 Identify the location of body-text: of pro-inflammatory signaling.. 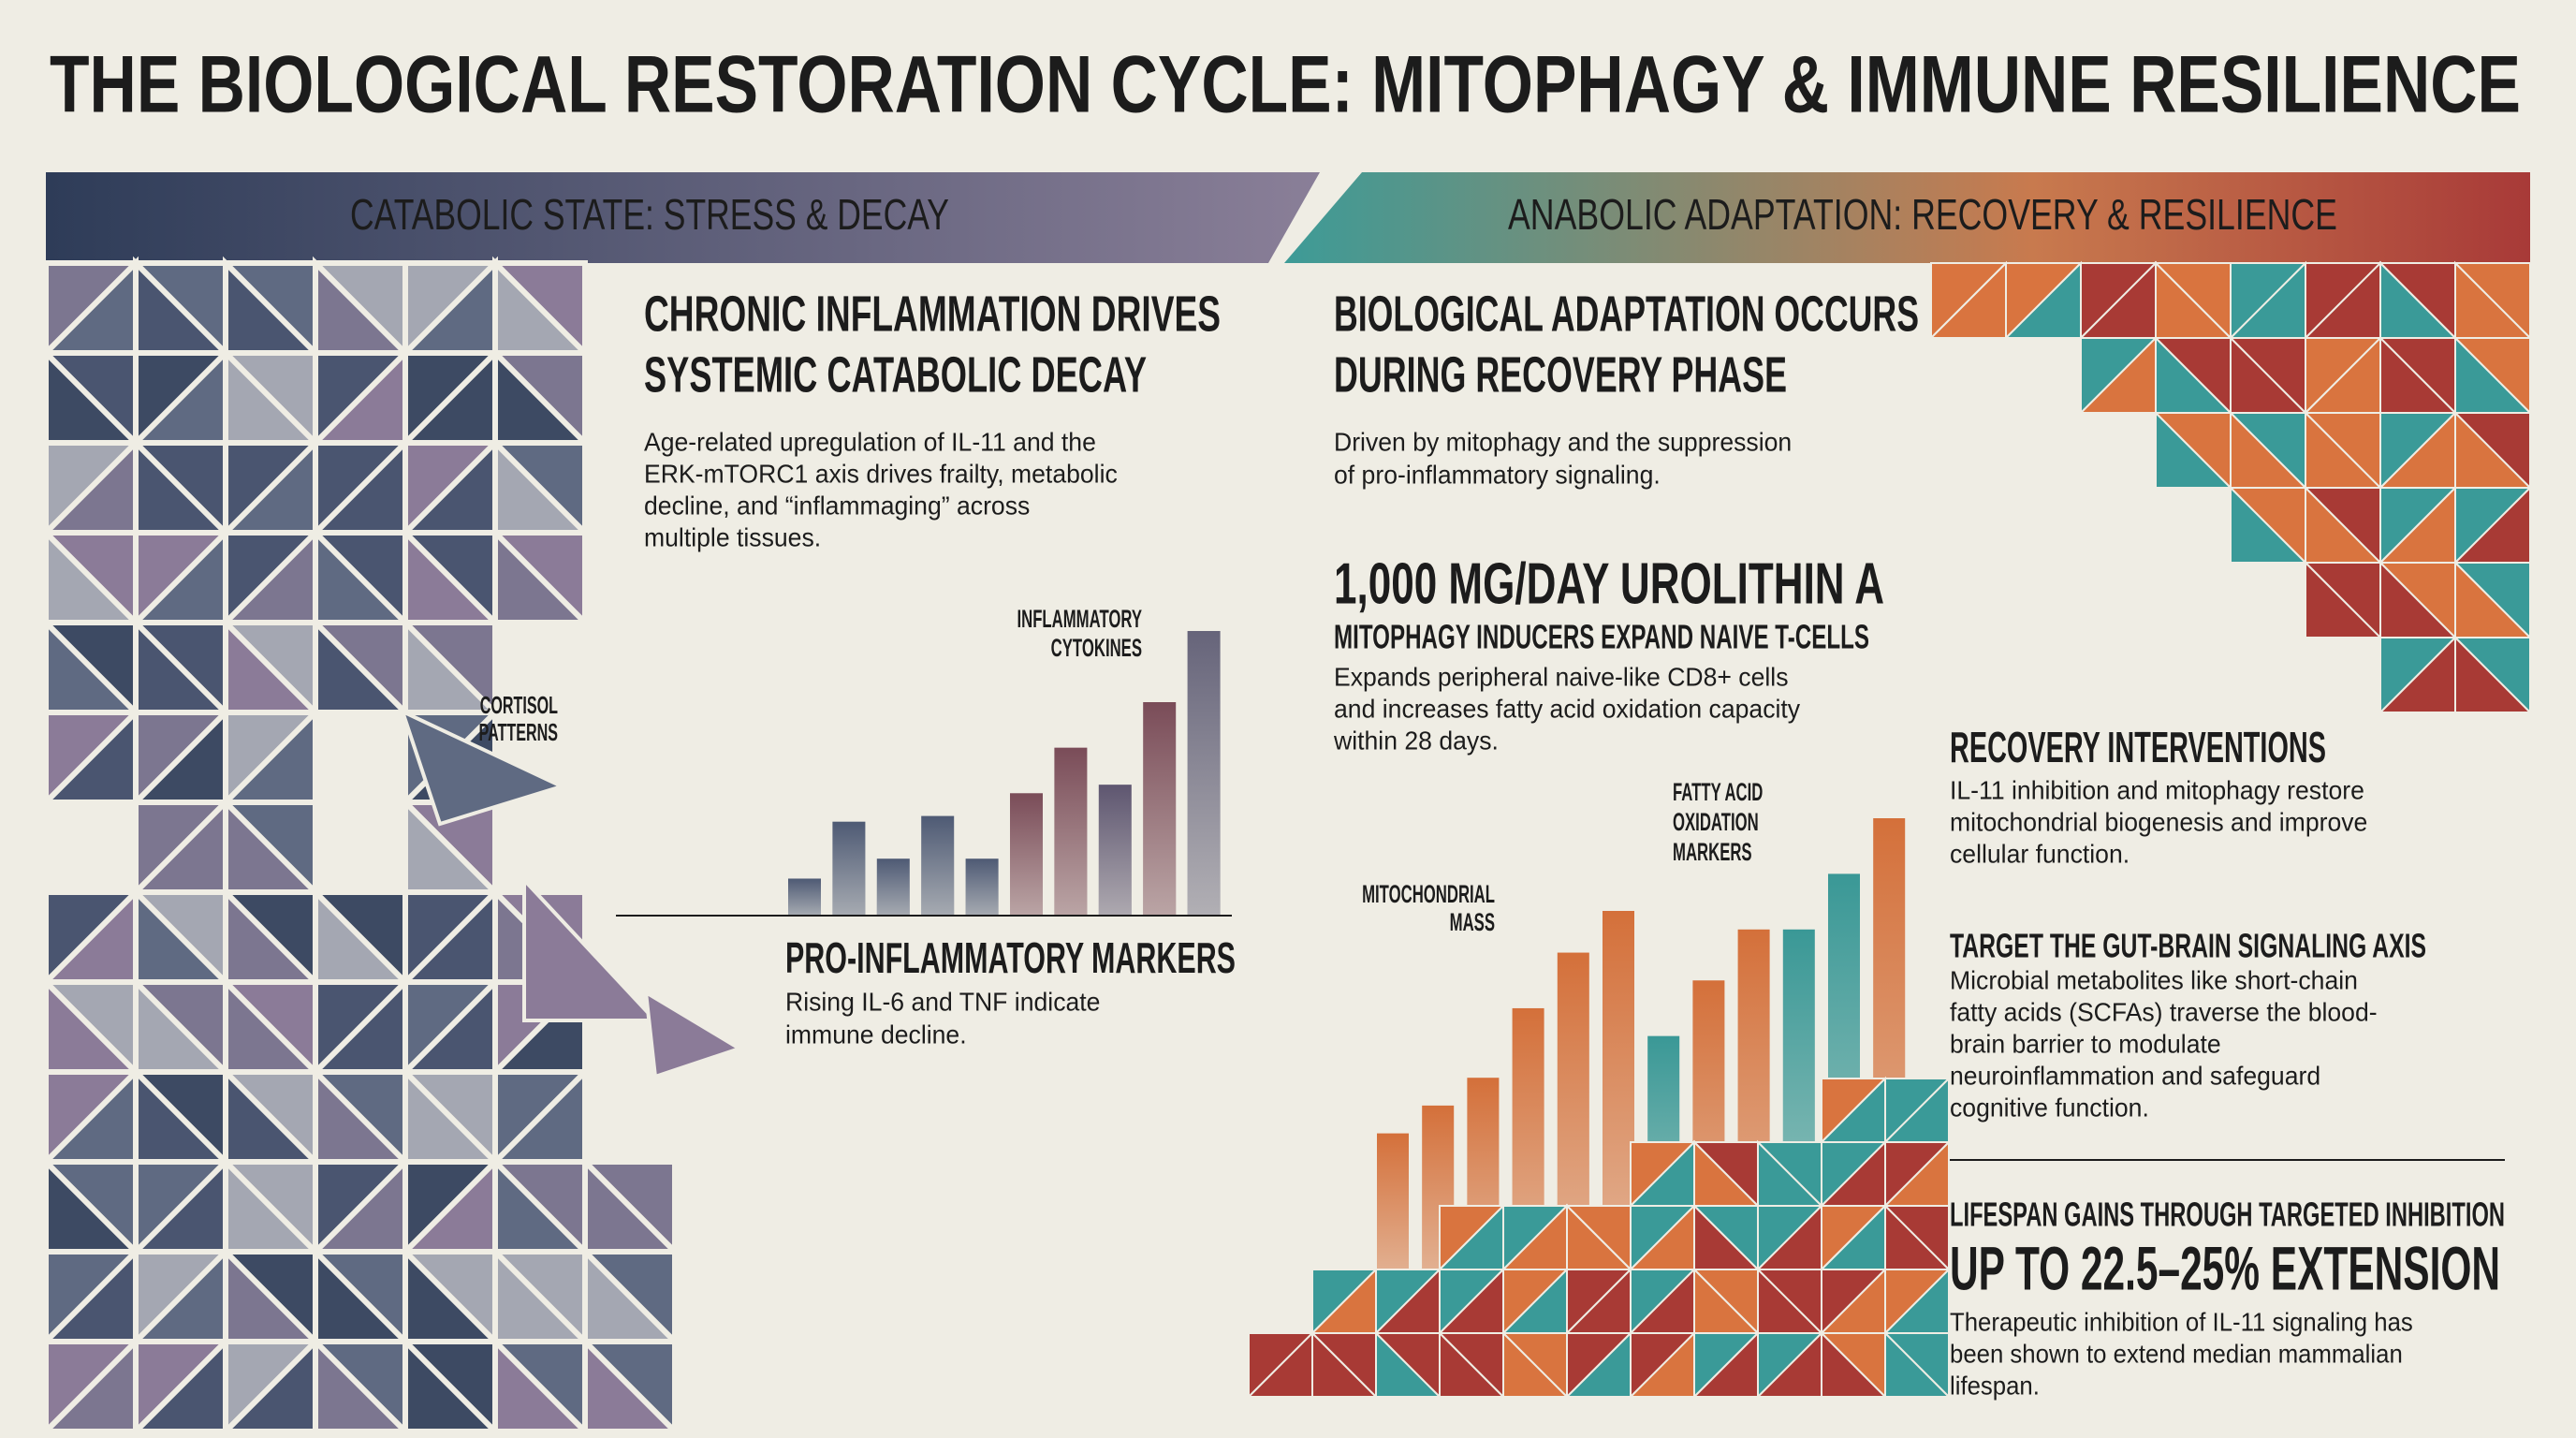
(1497, 475).